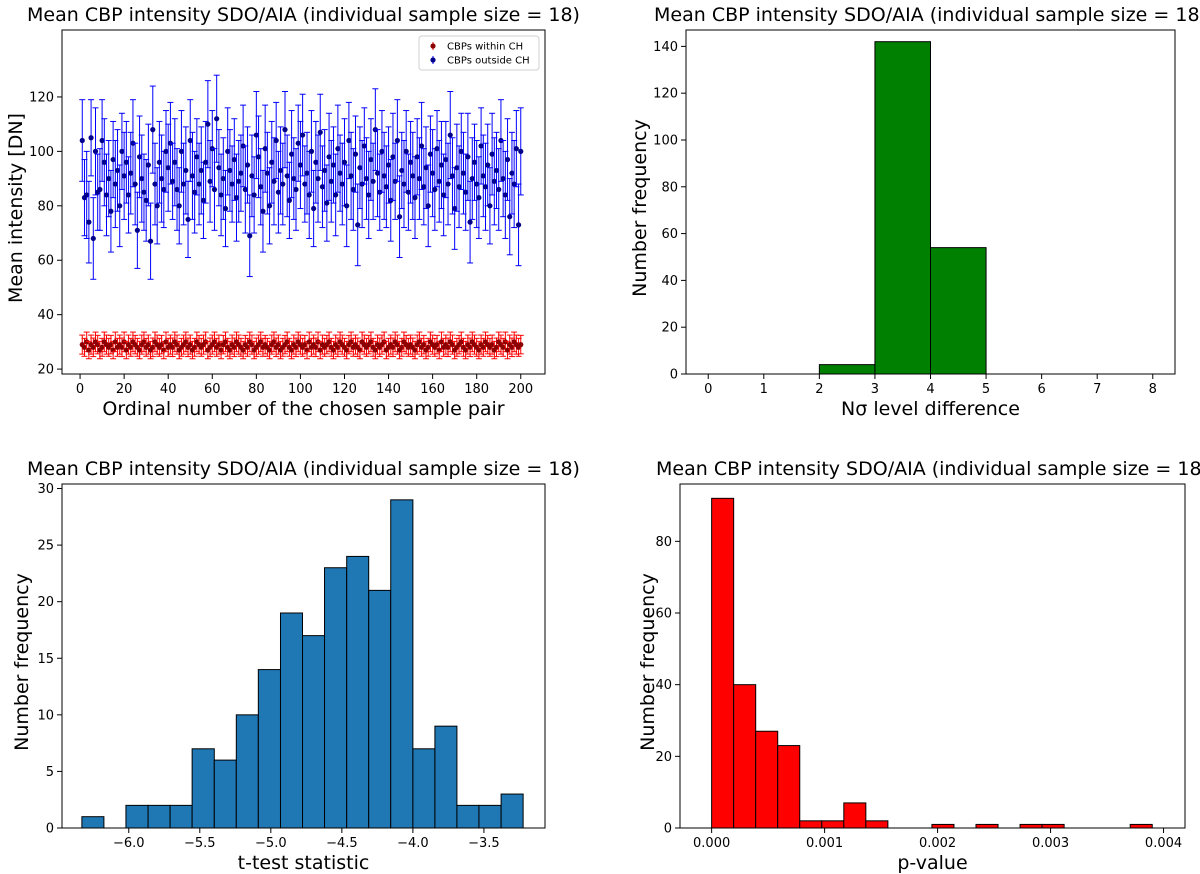 The width and height of the screenshot is (1200, 874). Describe the element at coordinates (476, 389) in the screenshot. I see `x-tick-label: 180` at that location.